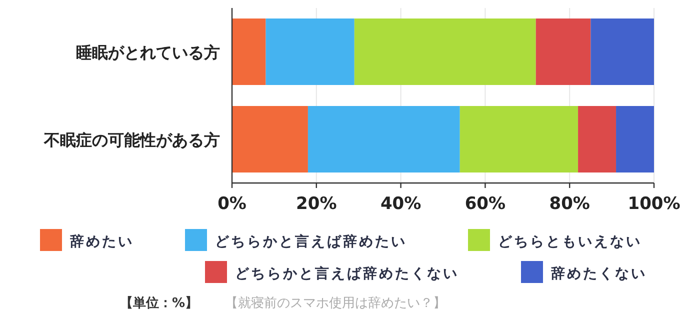 The height and width of the screenshot is (325, 680). What do you see at coordinates (569, 204) in the screenshot?
I see `x-tick-label: 80%` at bounding box center [569, 204].